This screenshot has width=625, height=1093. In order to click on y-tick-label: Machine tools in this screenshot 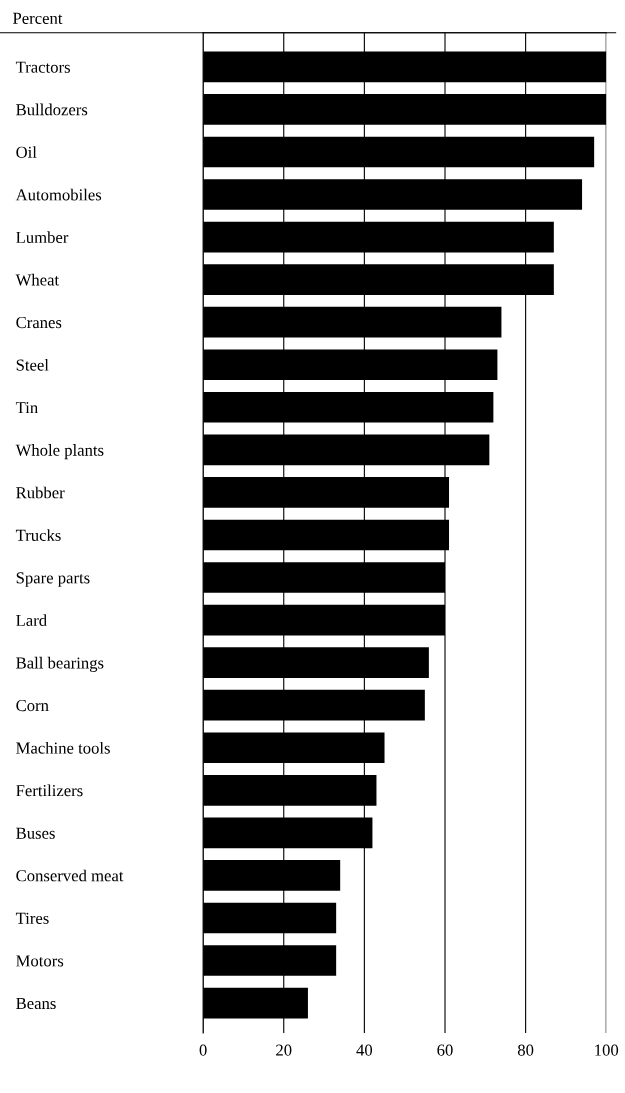, I will do `click(63, 747)`.